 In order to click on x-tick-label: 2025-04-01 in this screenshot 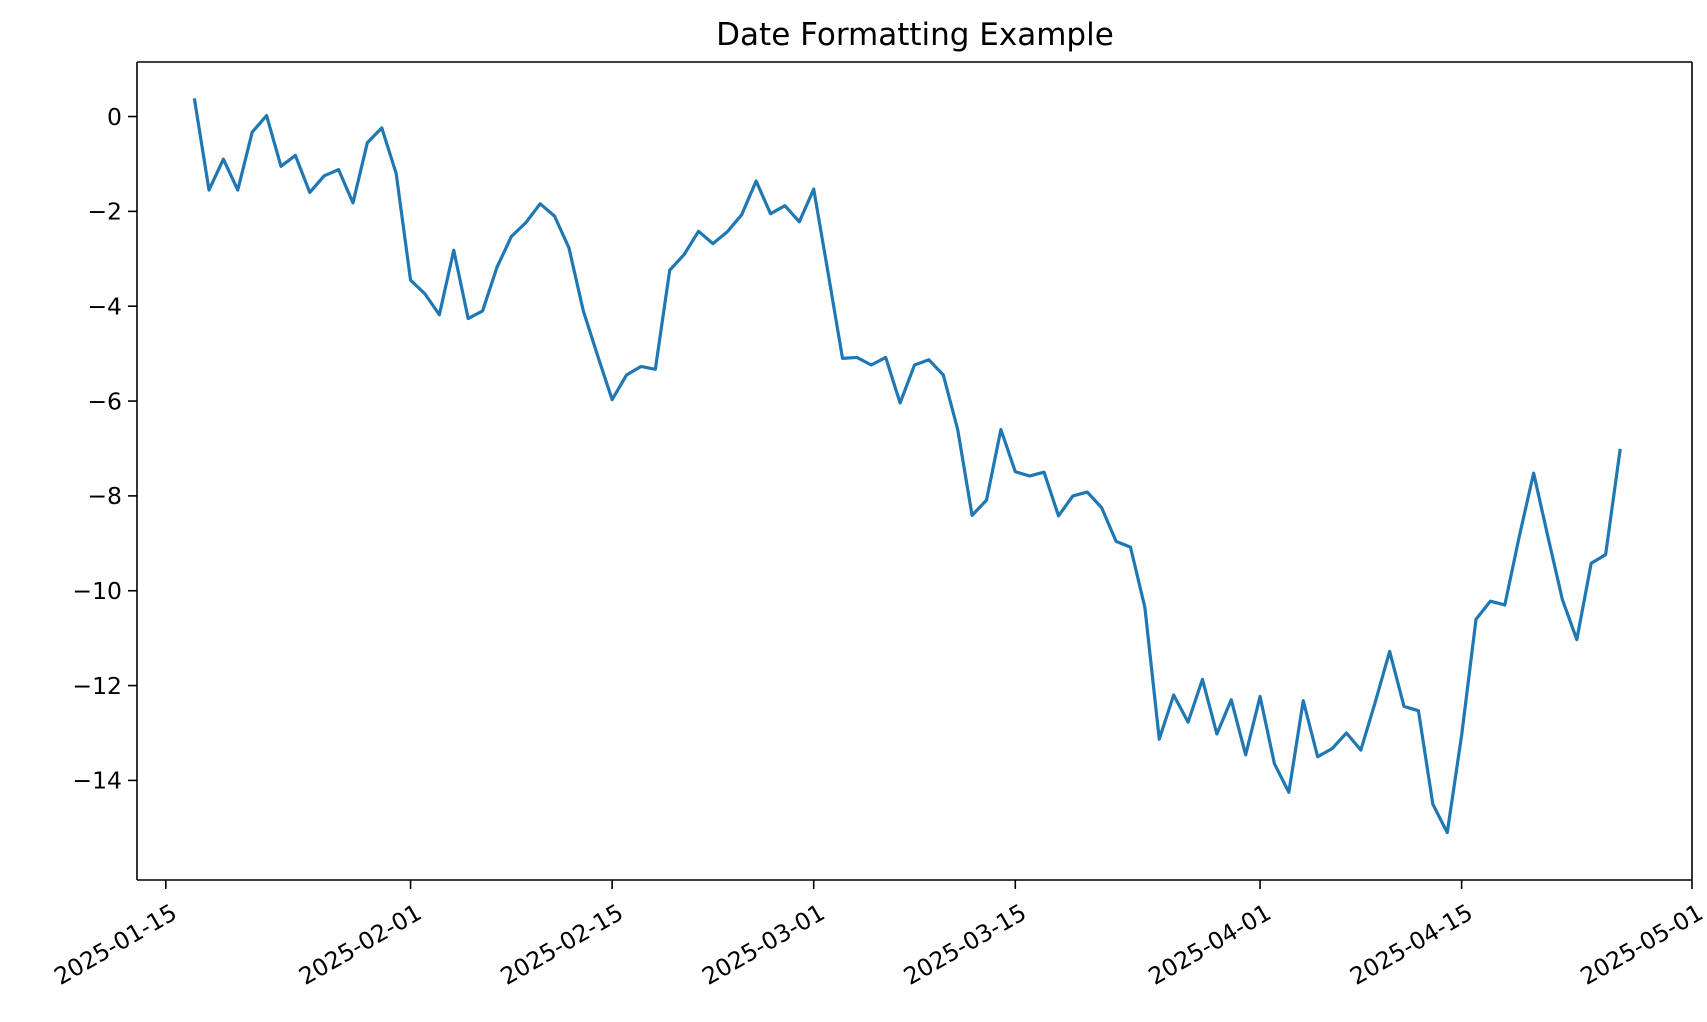, I will do `click(1210, 944)`.